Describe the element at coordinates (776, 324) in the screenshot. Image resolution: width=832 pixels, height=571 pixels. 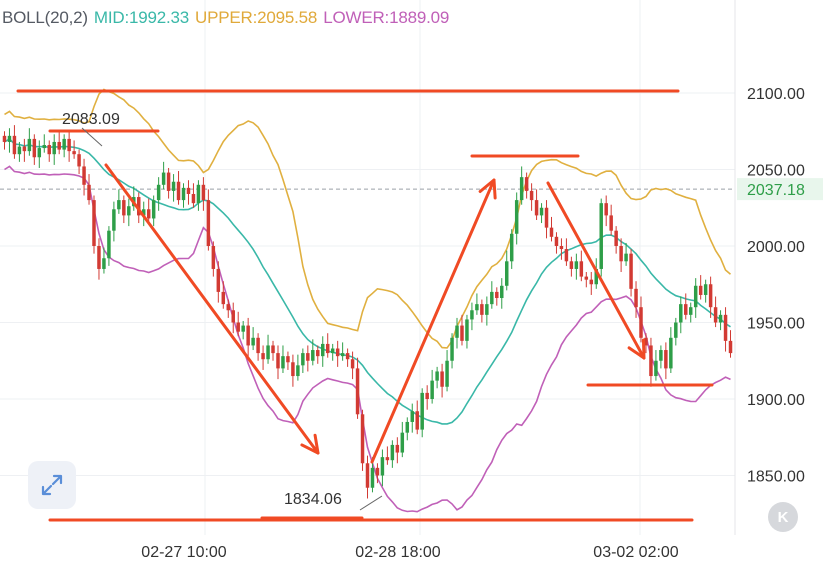
I see `y-tick-label: 1950.00` at that location.